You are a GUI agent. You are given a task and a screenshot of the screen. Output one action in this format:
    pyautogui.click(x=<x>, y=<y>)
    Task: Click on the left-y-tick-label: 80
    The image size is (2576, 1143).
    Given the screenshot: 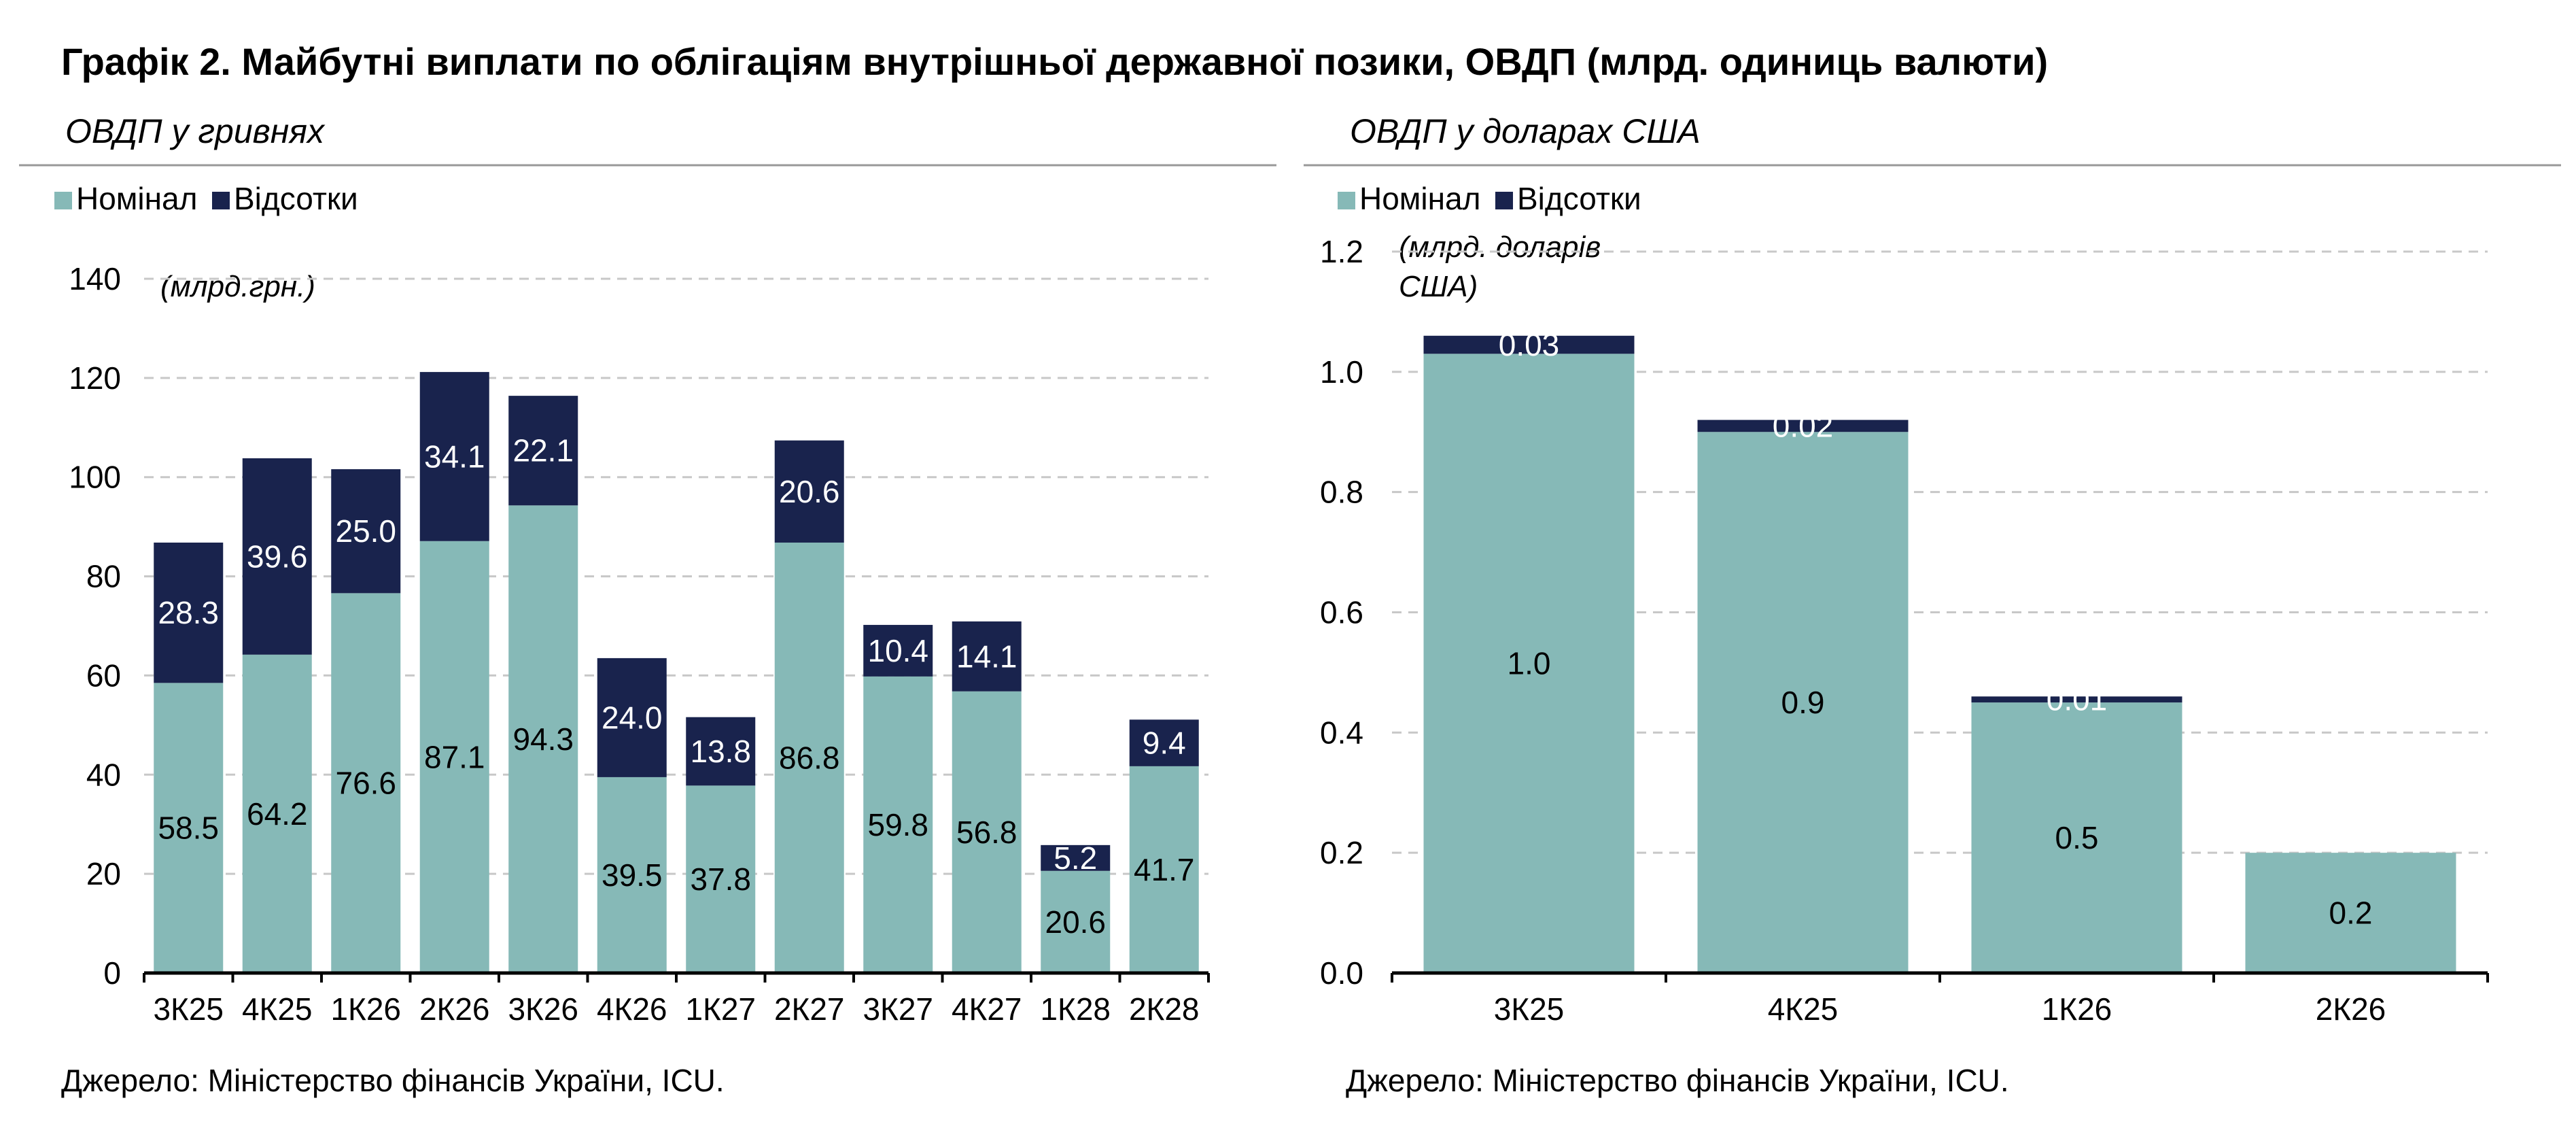 What is the action you would take?
    pyautogui.click(x=103, y=577)
    